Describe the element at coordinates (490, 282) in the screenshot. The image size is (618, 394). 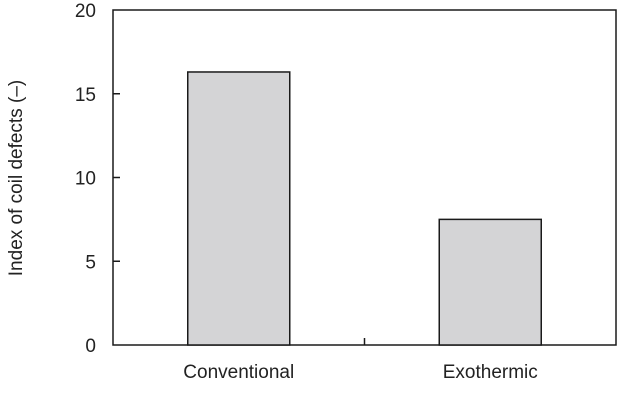
I see `bar-exothermic` at that location.